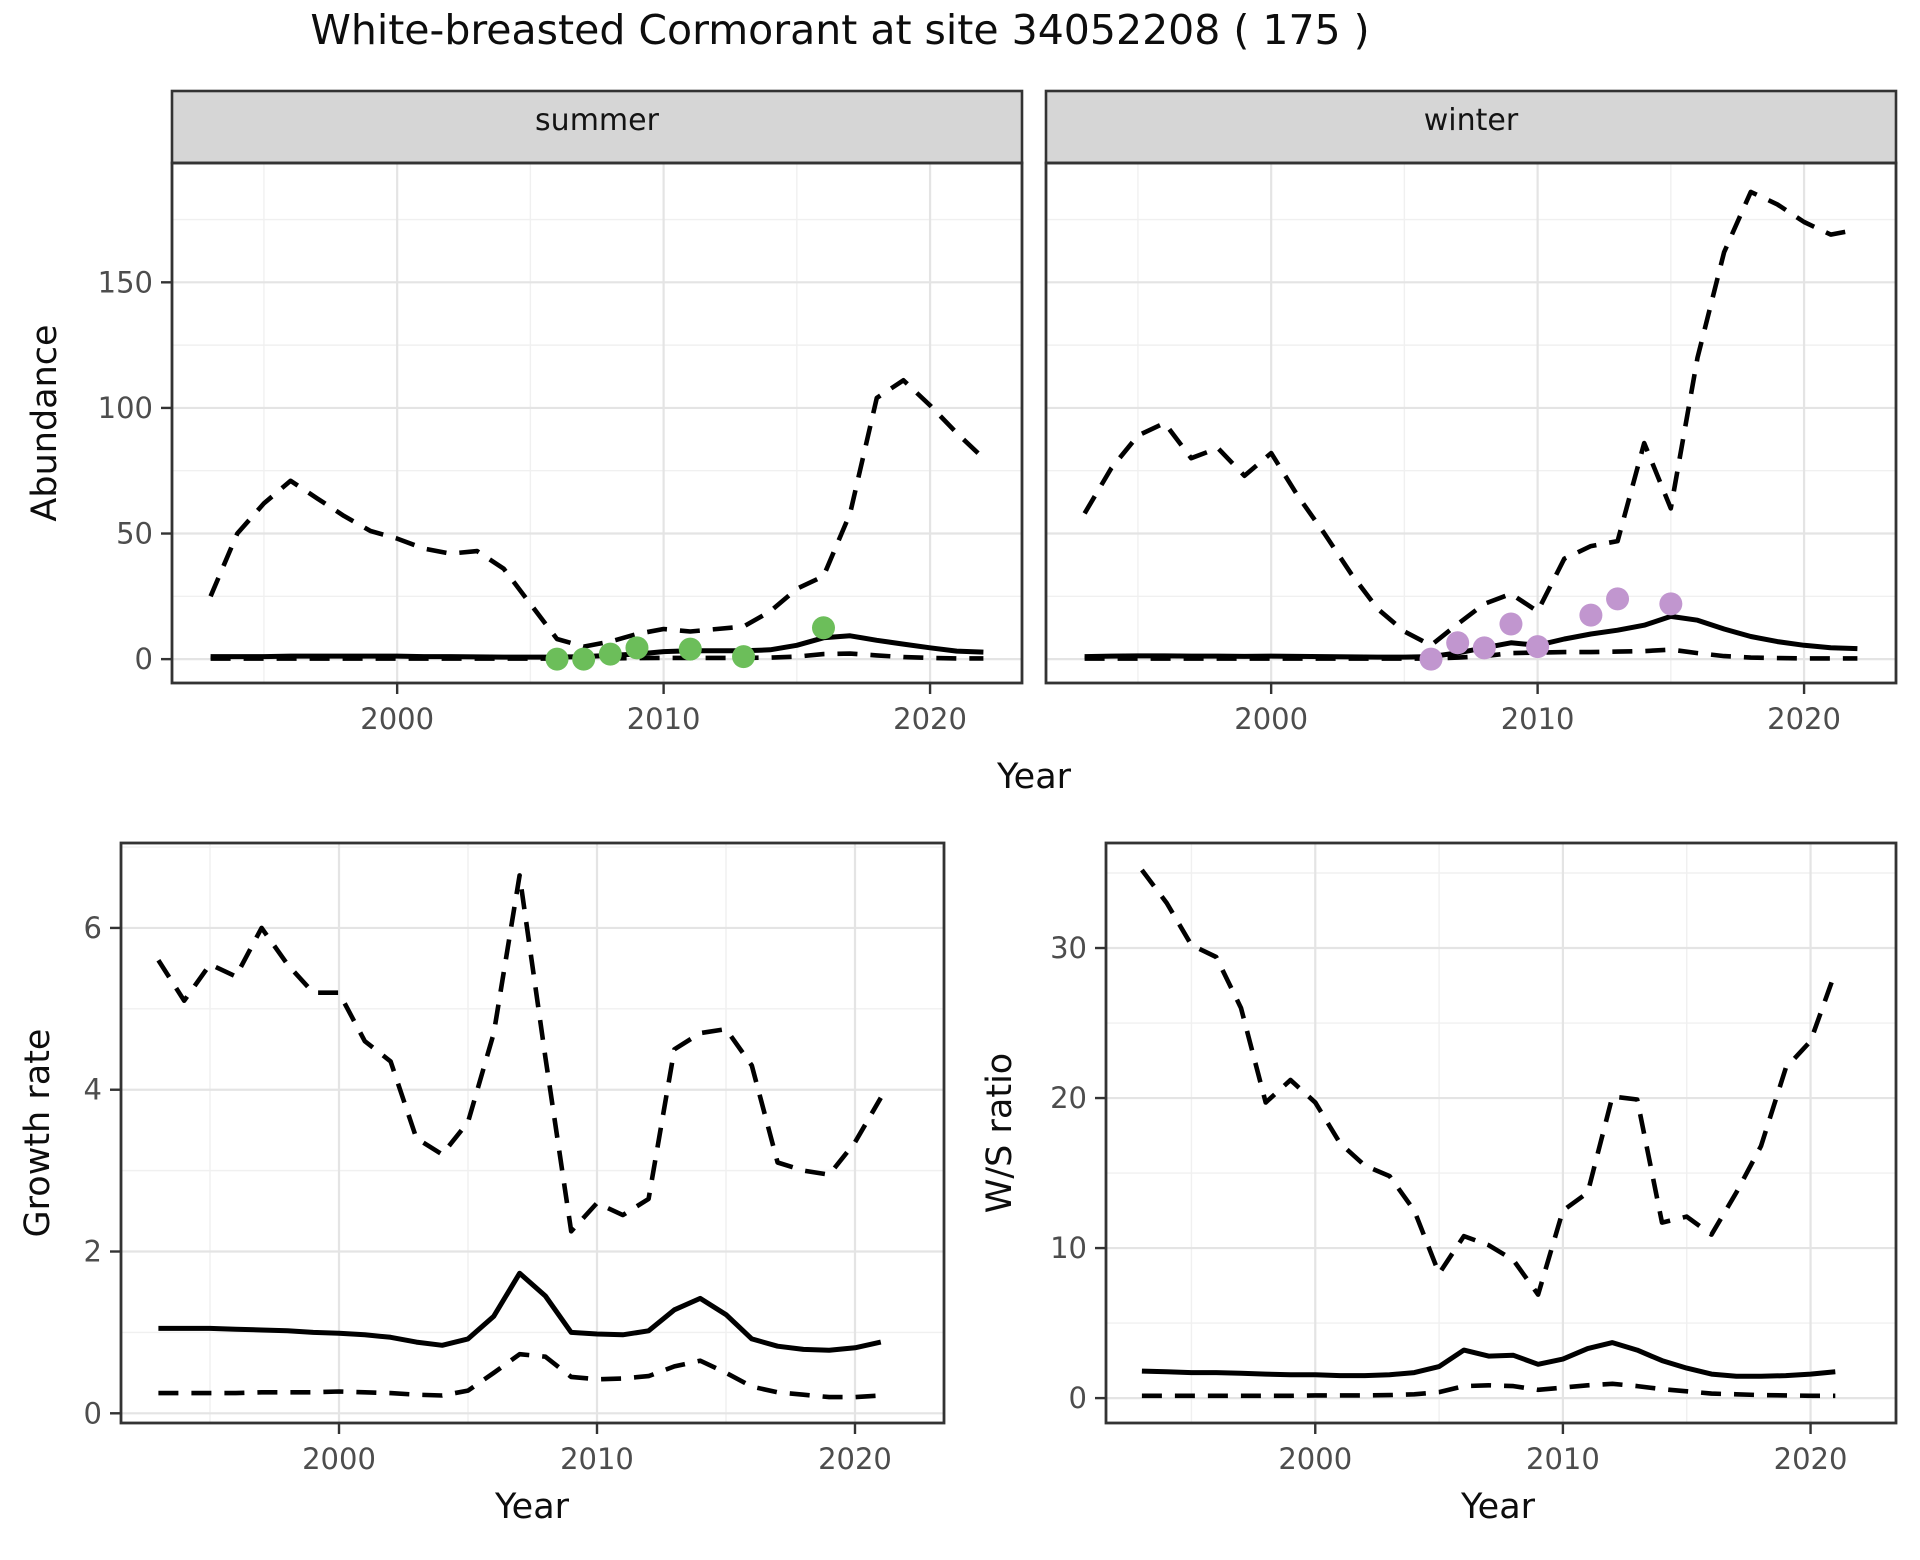 This screenshot has width=1920, height=1560. What do you see at coordinates (1498, 1507) in the screenshot?
I see `x-axis-title-year-ws: Year` at bounding box center [1498, 1507].